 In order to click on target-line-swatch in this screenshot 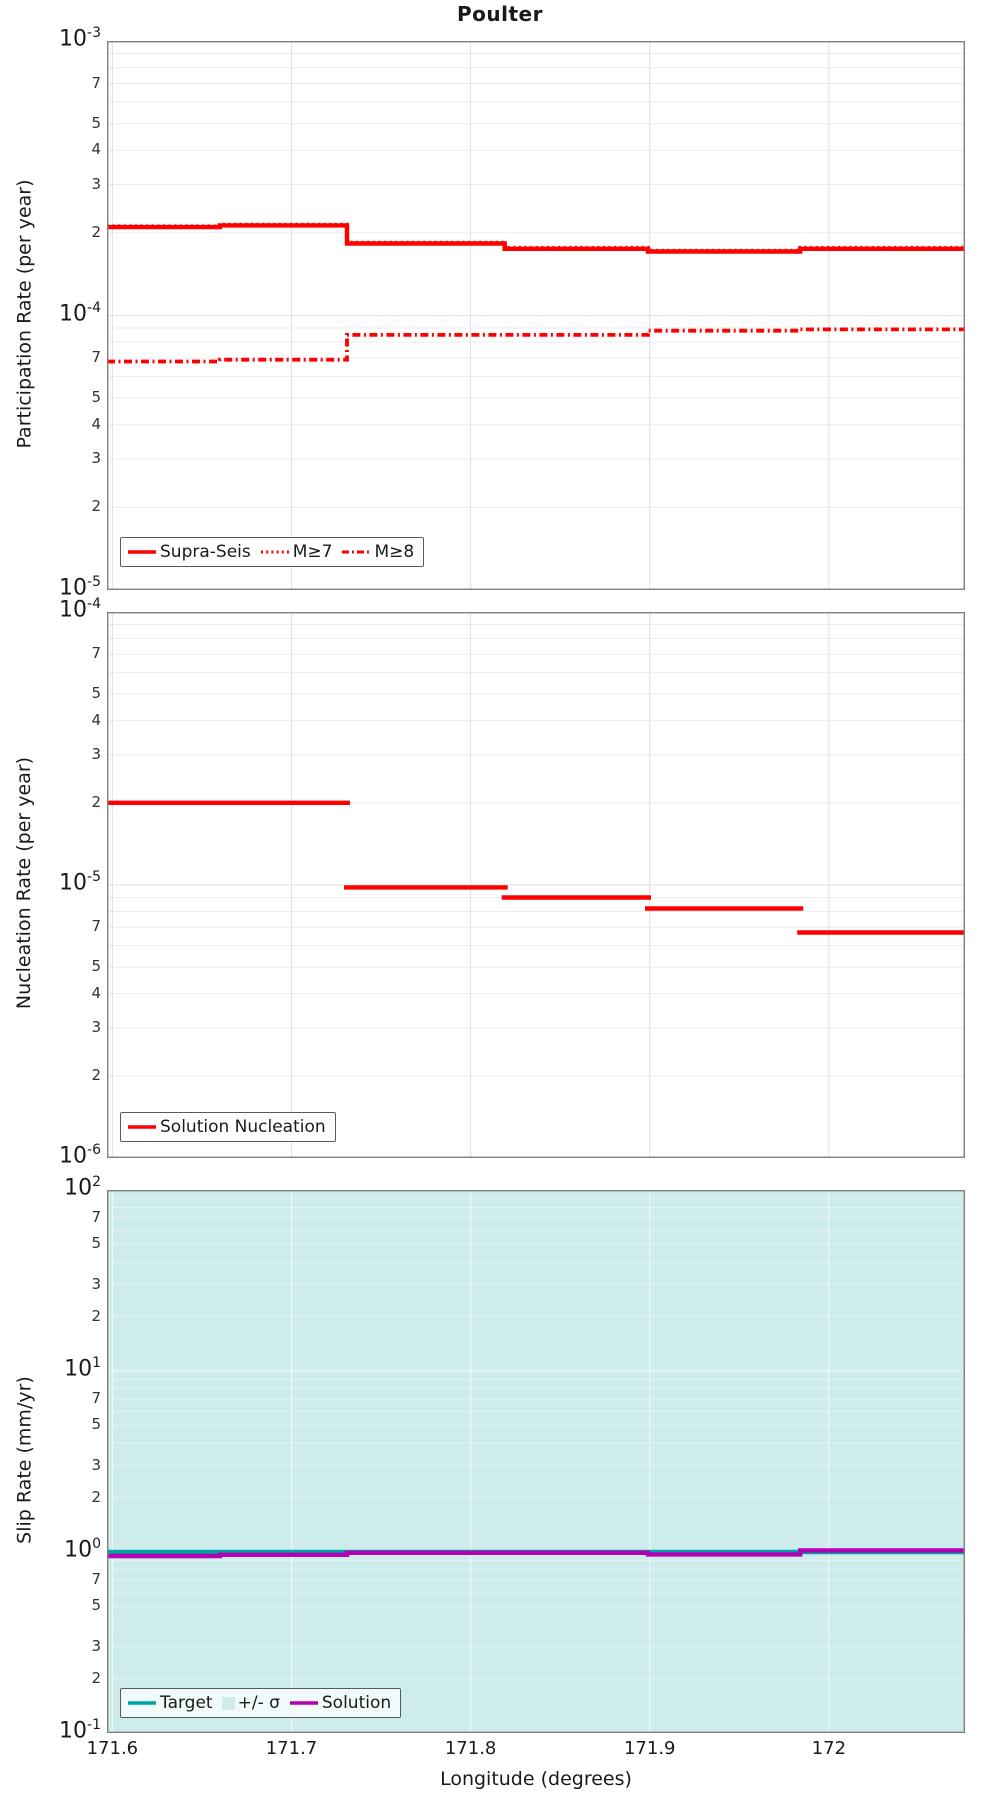, I will do `click(142, 1703)`.